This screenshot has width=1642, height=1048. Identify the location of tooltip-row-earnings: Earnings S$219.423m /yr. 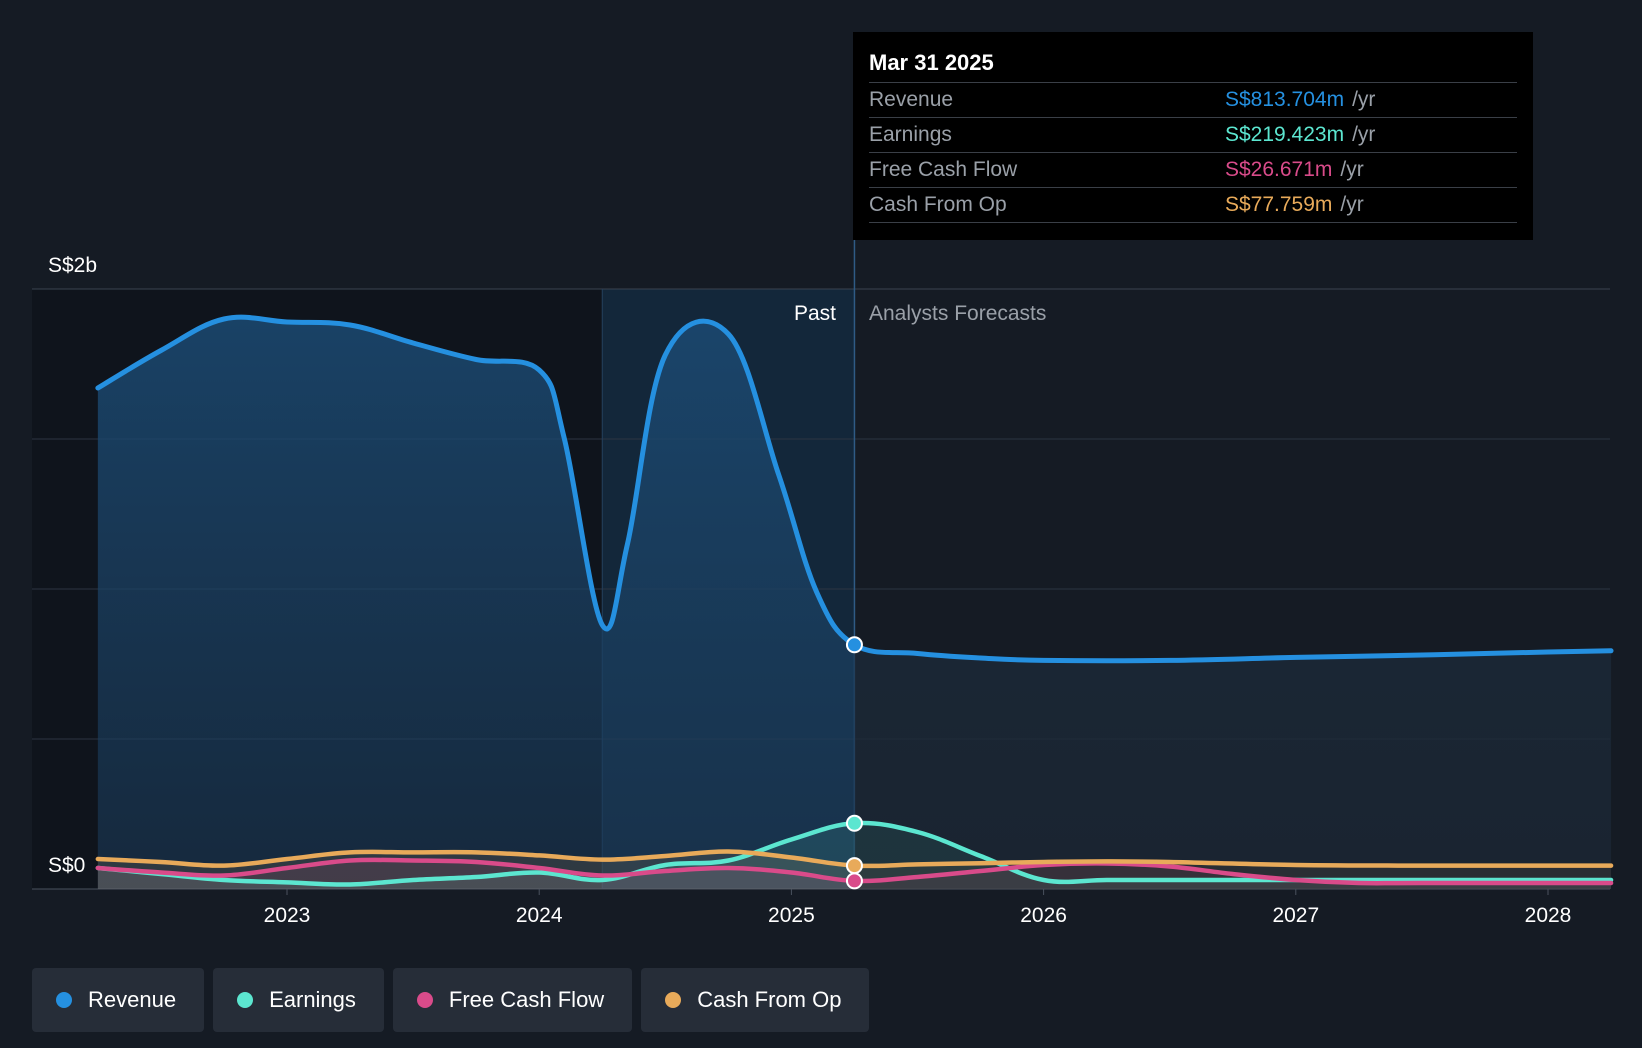
(1193, 135).